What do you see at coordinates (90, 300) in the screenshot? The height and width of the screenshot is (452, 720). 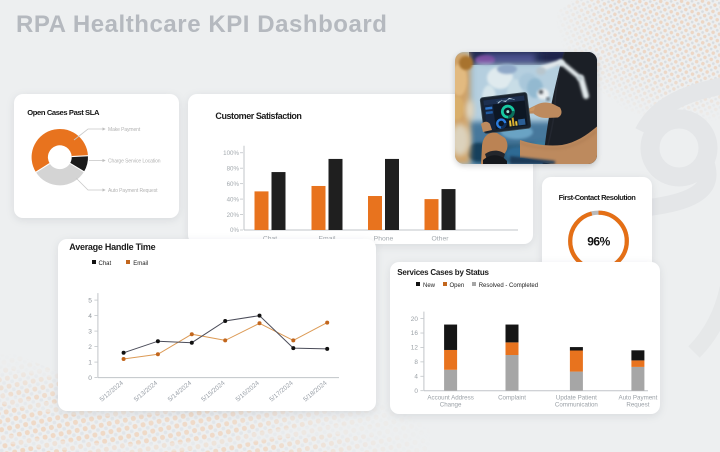 I see `svg-text: 5` at bounding box center [90, 300].